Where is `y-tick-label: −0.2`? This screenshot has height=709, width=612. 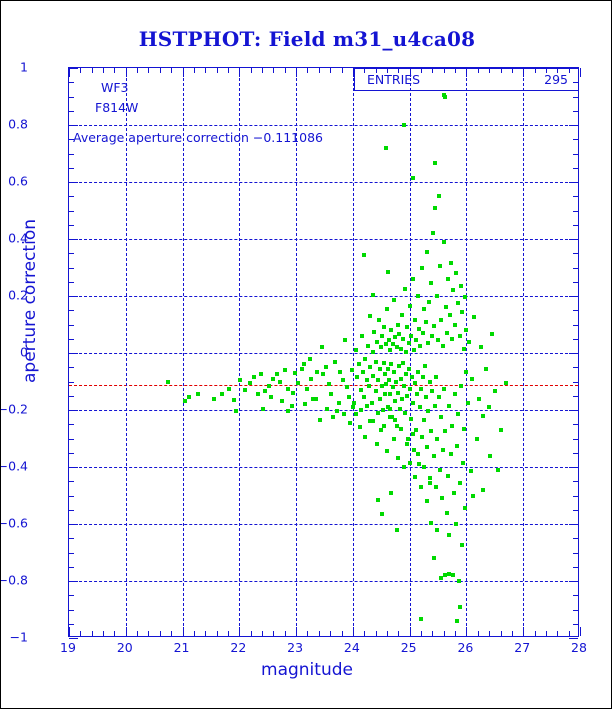
y-tick-label: −0.2 is located at coordinates (14, 409).